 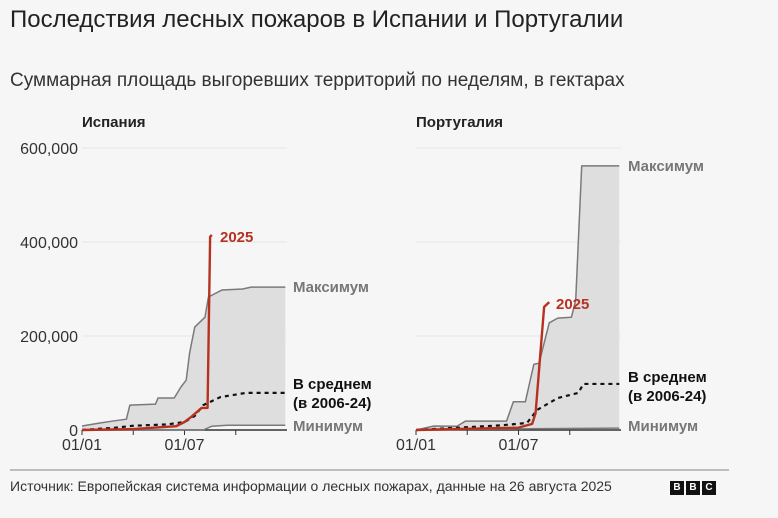 What do you see at coordinates (49, 243) in the screenshot?
I see `y-tick-label: 400,000` at bounding box center [49, 243].